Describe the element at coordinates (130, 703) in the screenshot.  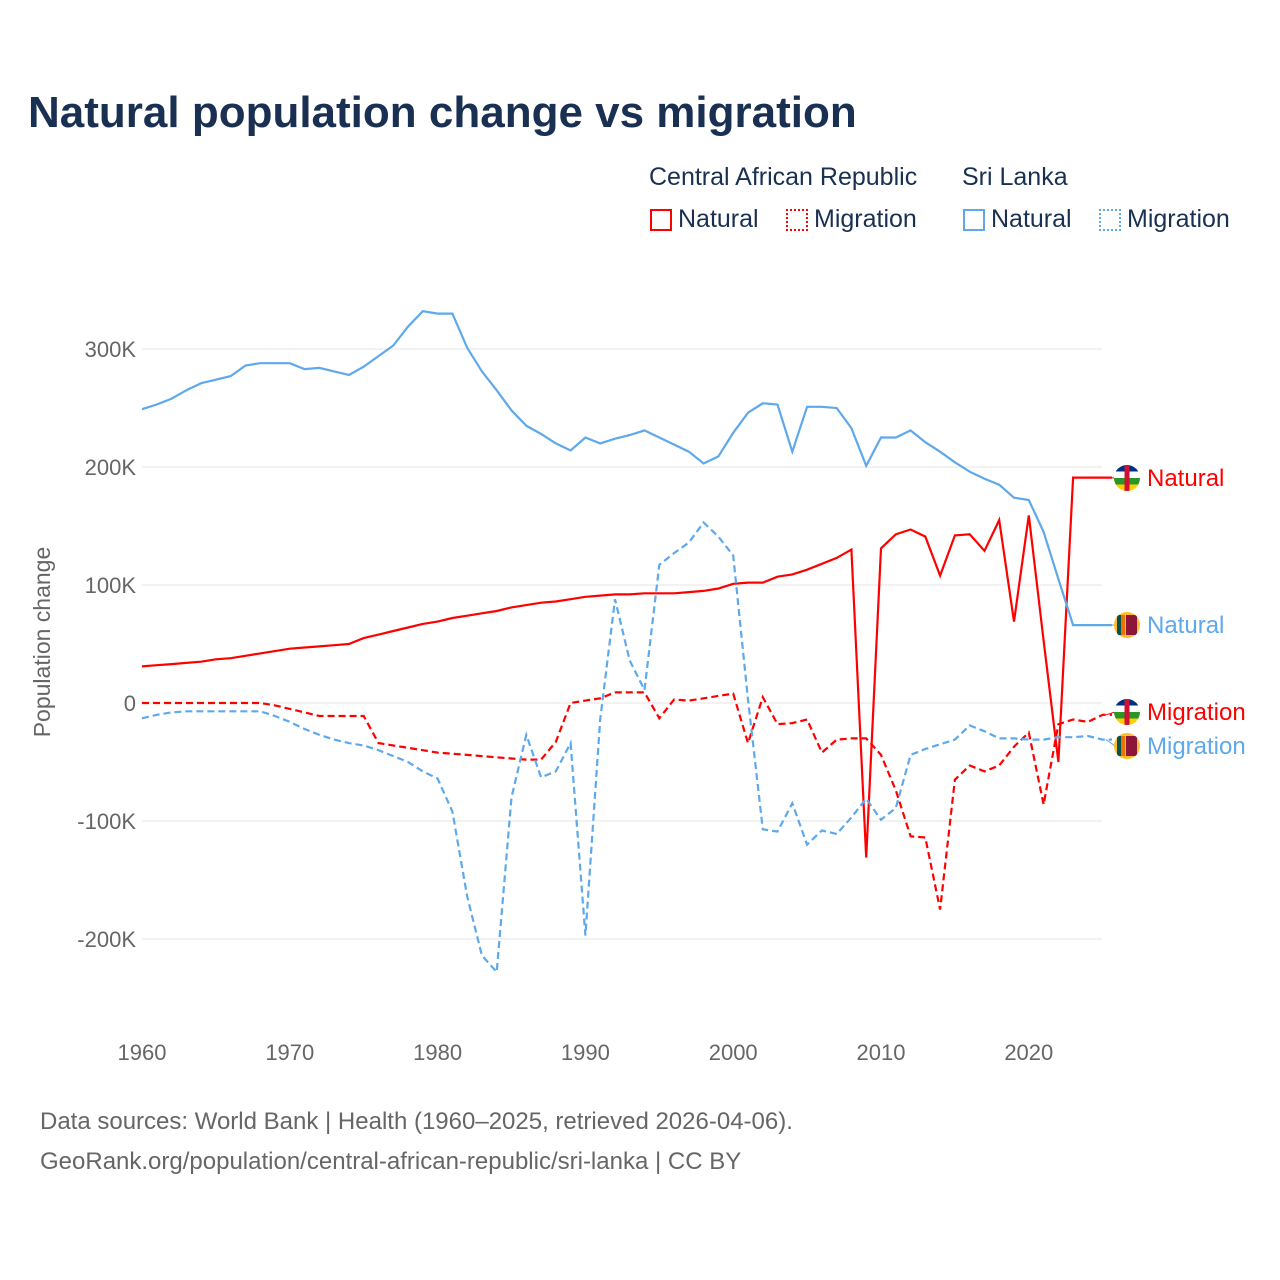
I see `y-tick-label: 0` at that location.